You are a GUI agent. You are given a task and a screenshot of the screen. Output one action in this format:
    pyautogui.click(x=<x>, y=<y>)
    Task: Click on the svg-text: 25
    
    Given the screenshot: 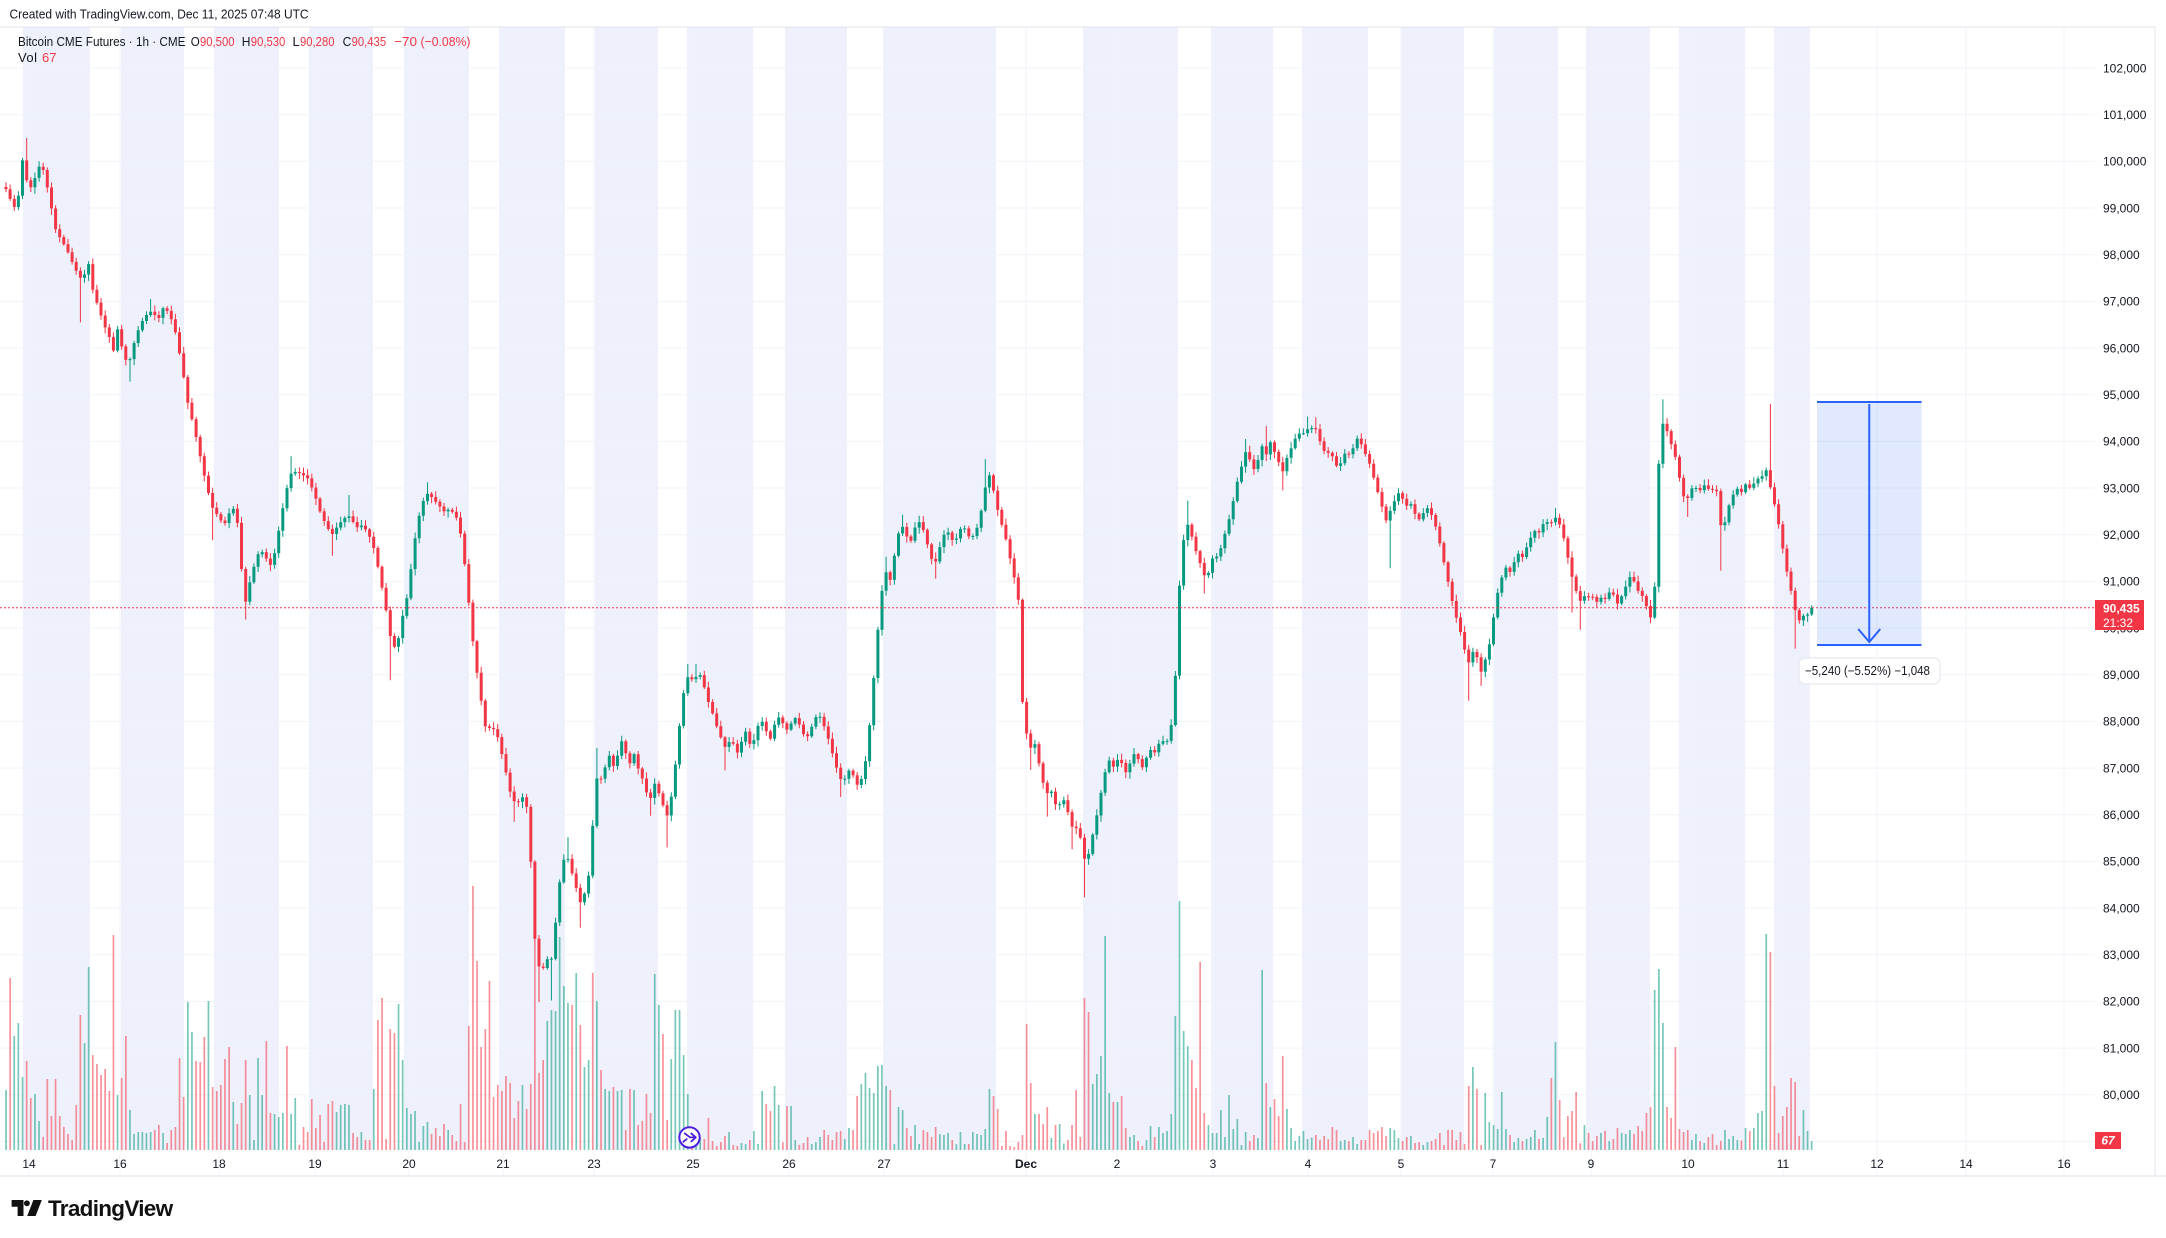 What is the action you would take?
    pyautogui.click(x=693, y=1164)
    